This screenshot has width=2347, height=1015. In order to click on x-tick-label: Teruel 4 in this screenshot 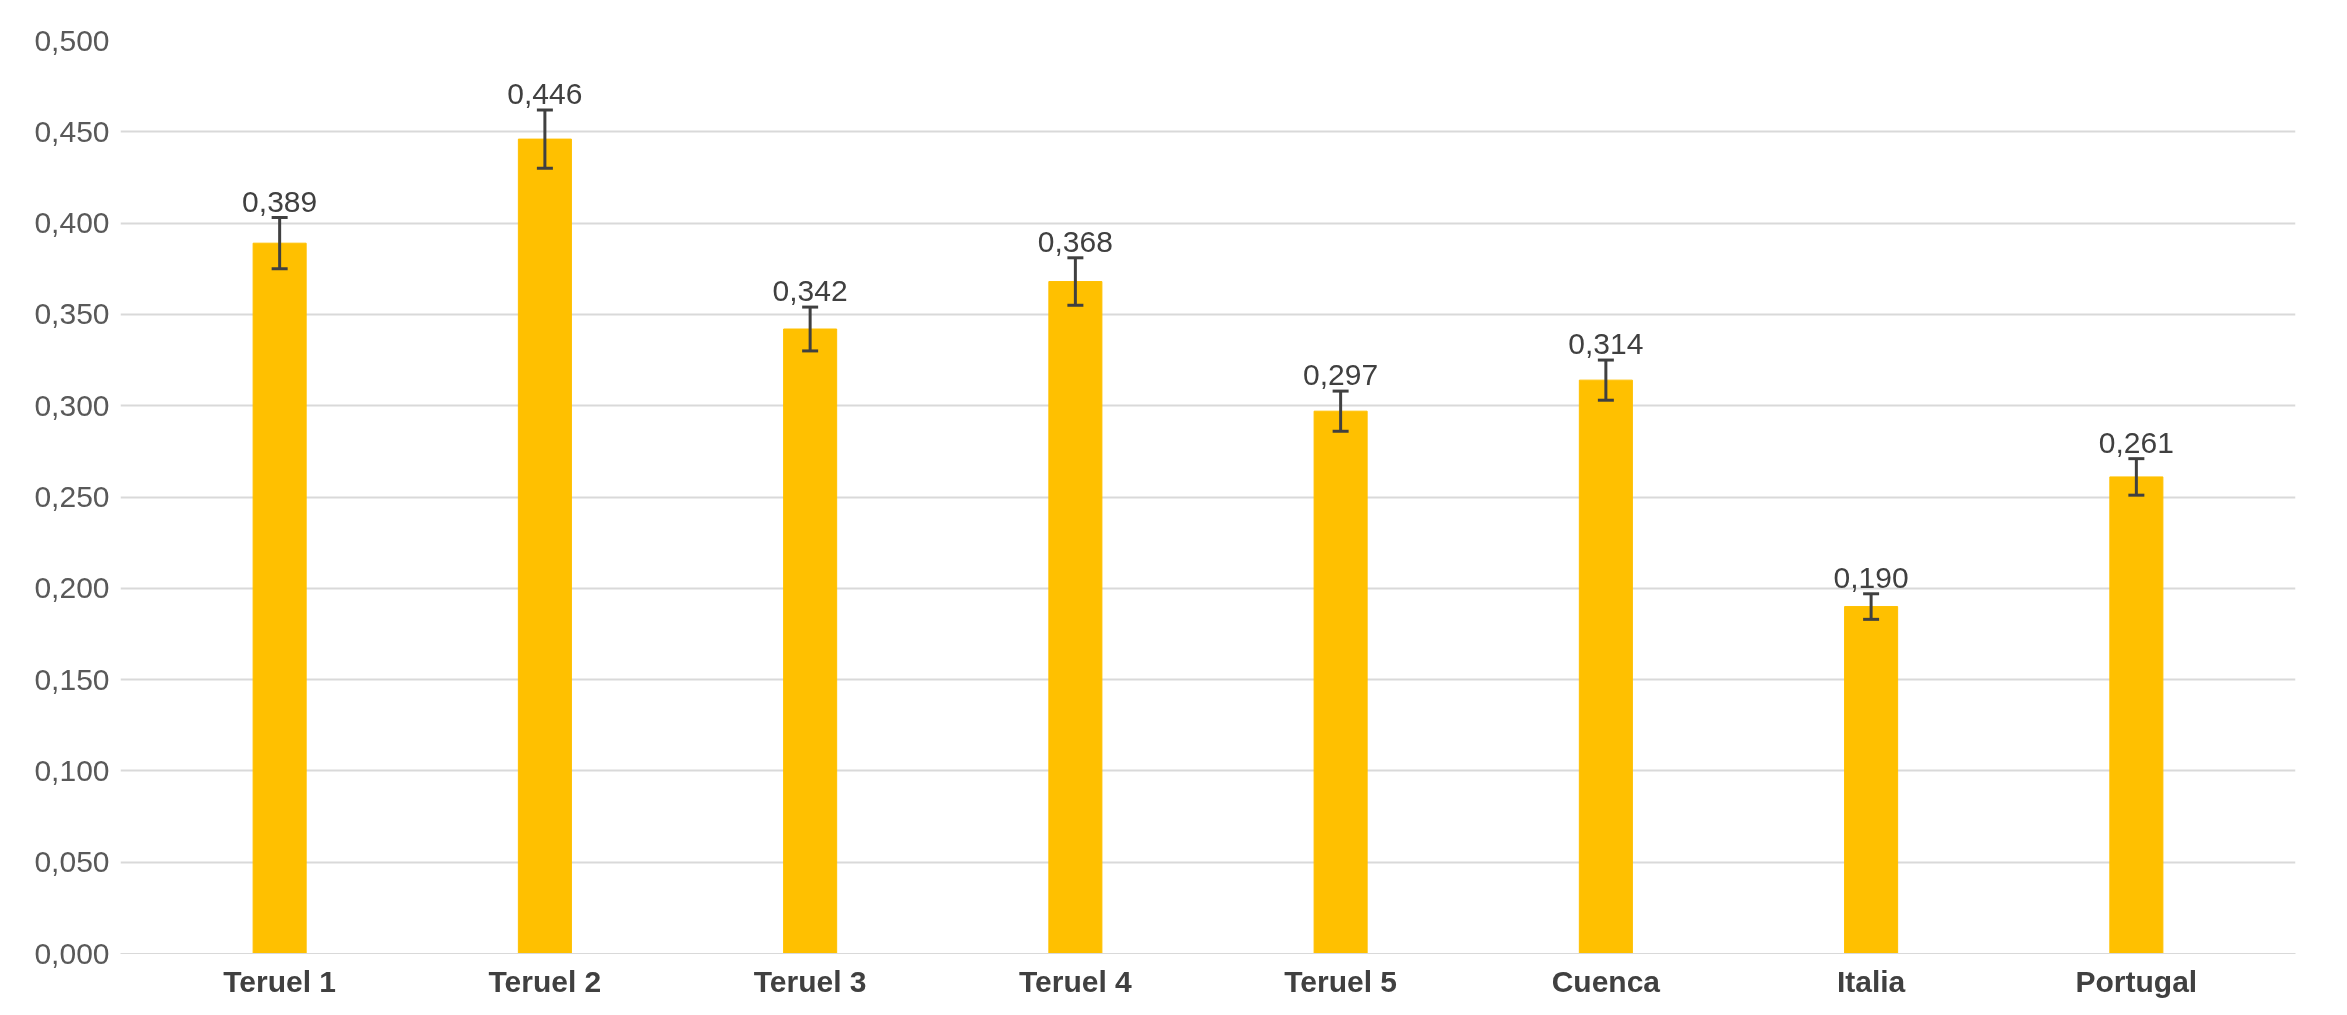, I will do `click(1075, 981)`.